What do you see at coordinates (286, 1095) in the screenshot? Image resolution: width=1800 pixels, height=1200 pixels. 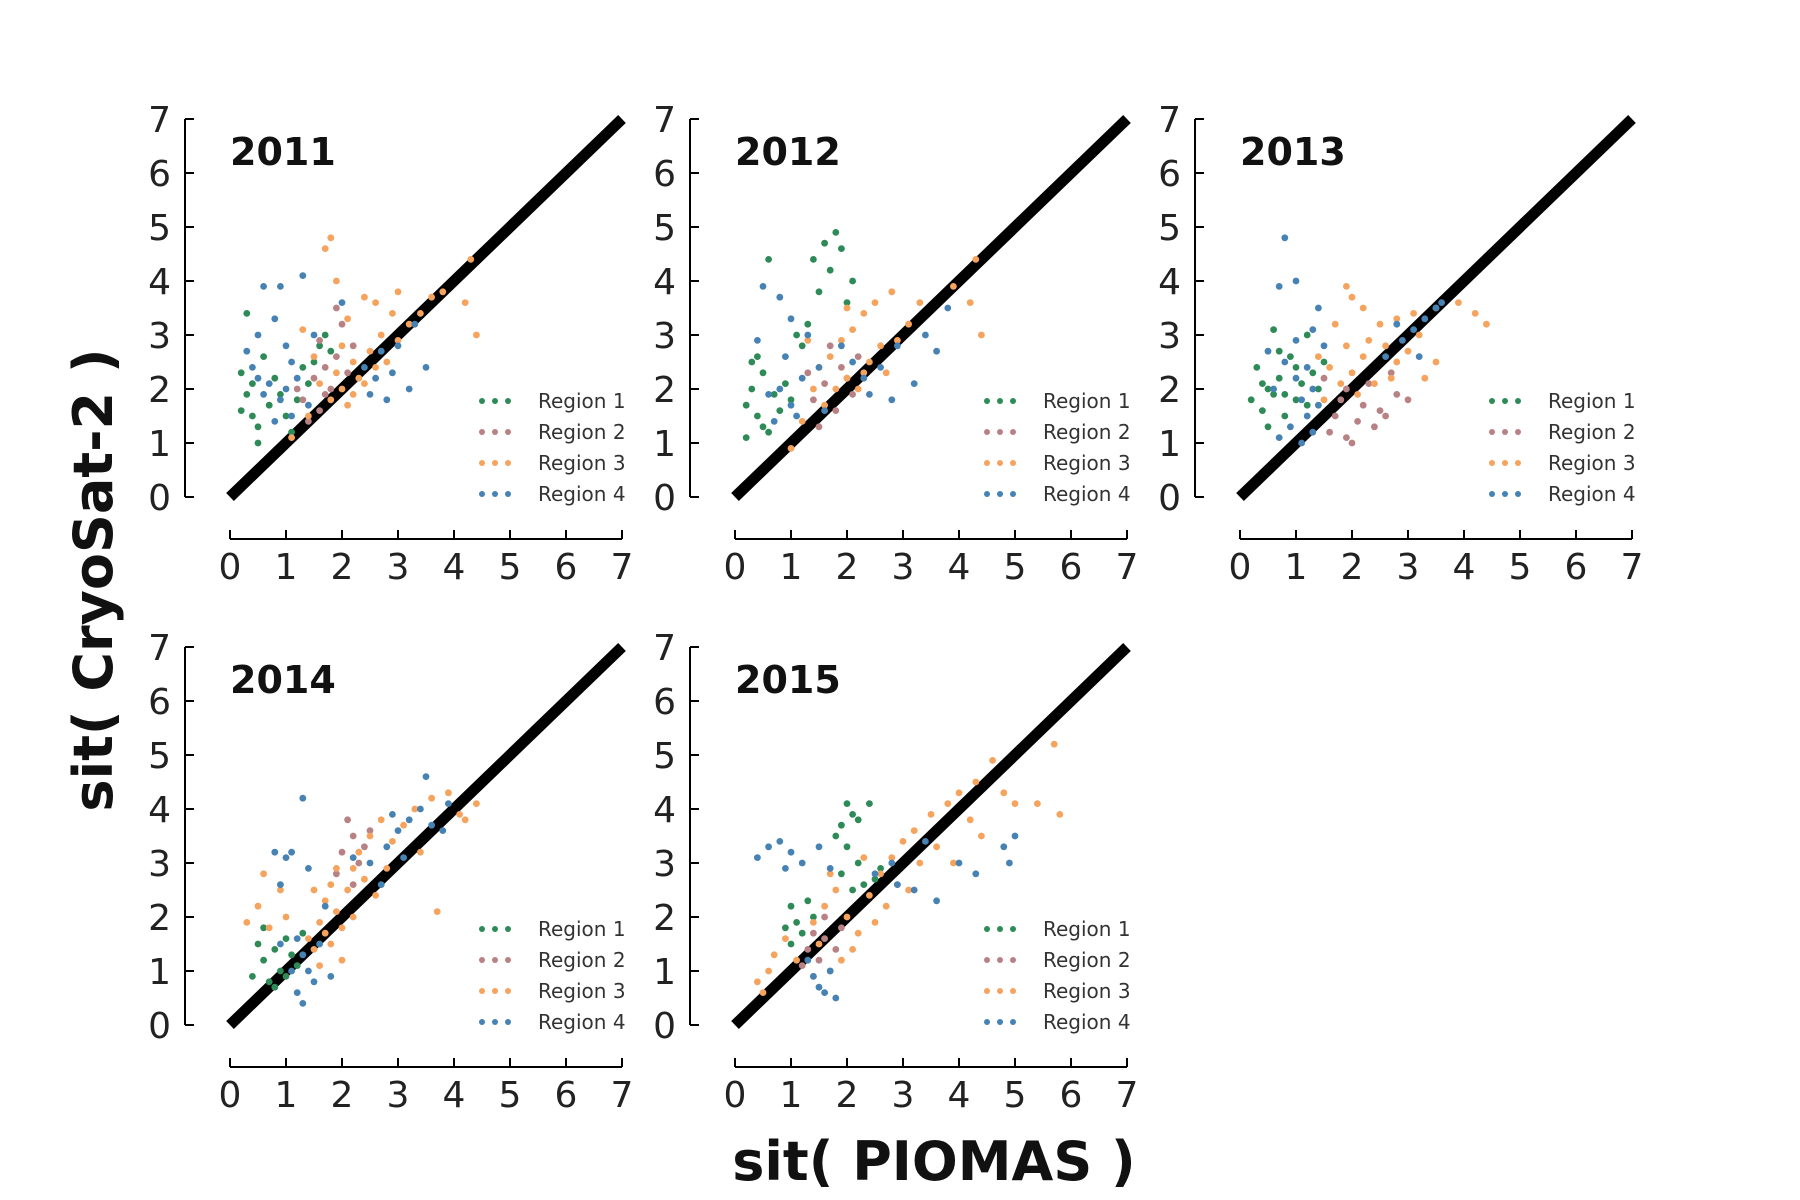 I see `x-tick-label: 1` at bounding box center [286, 1095].